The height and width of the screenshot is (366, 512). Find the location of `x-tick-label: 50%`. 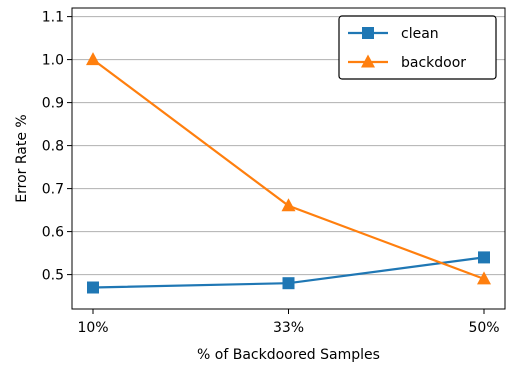

x-tick-label: 50% is located at coordinates (483, 328).